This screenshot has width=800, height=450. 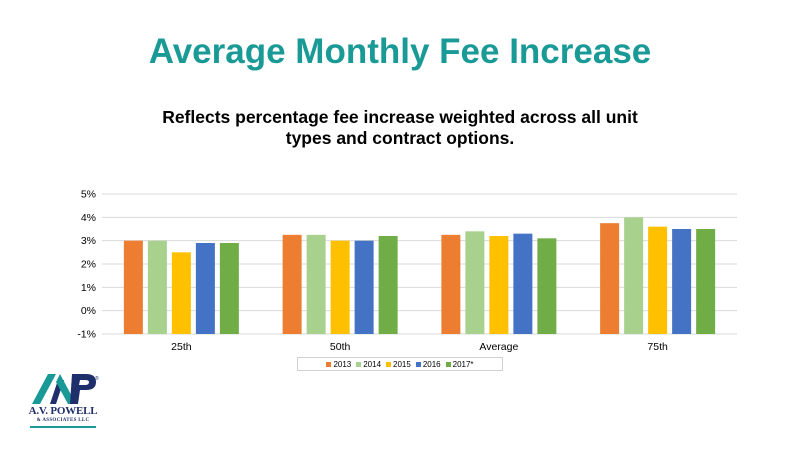 What do you see at coordinates (364, 287) in the screenshot?
I see `bar-2016-50th` at bounding box center [364, 287].